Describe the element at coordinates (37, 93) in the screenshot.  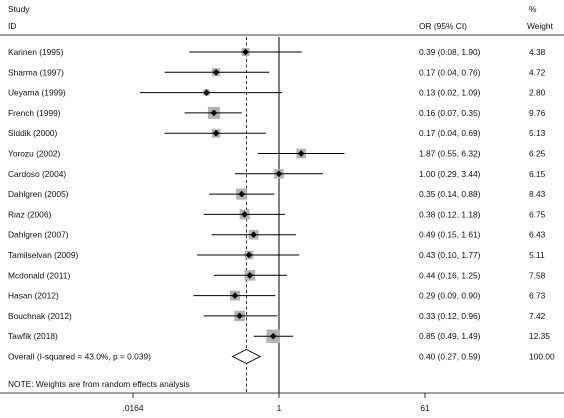
I see `study-label: Ueyama (1999)` at that location.